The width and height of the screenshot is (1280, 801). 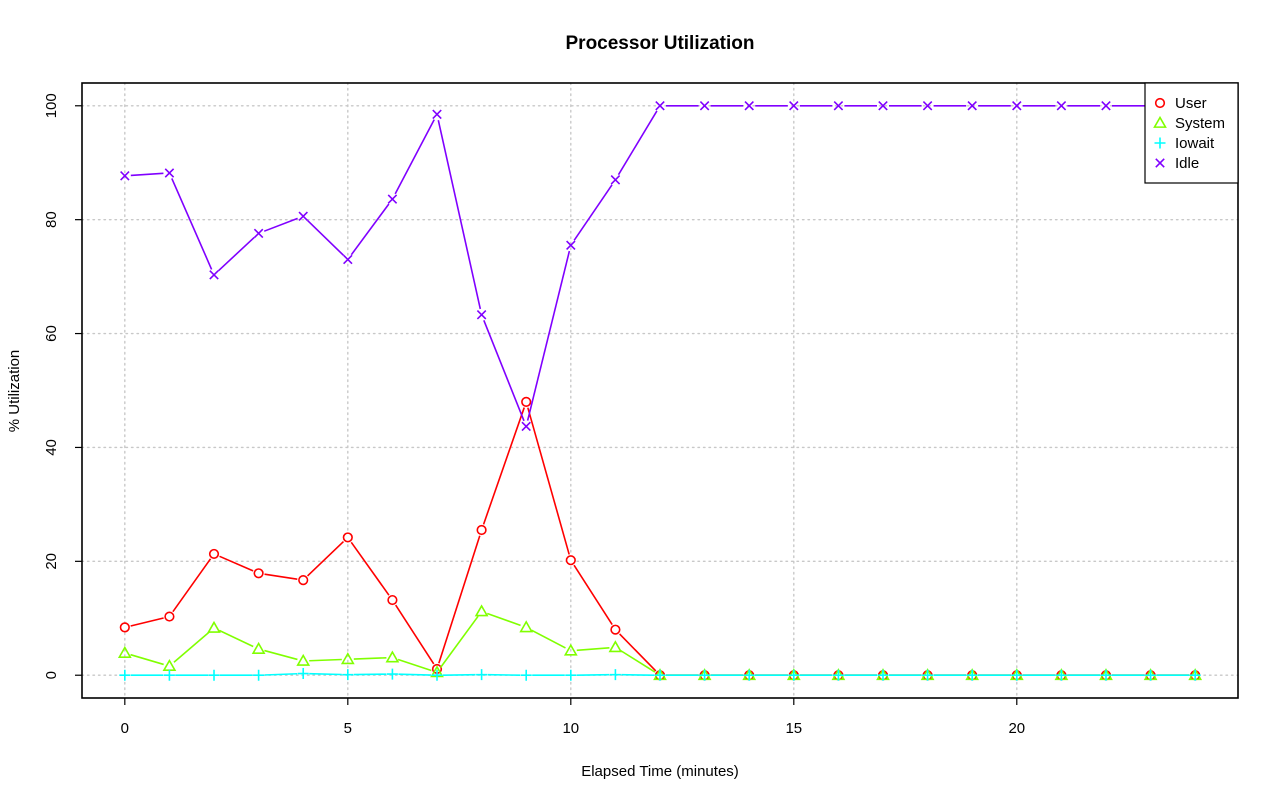 I want to click on legend-item-iowait: Iowait, so click(x=1184, y=143).